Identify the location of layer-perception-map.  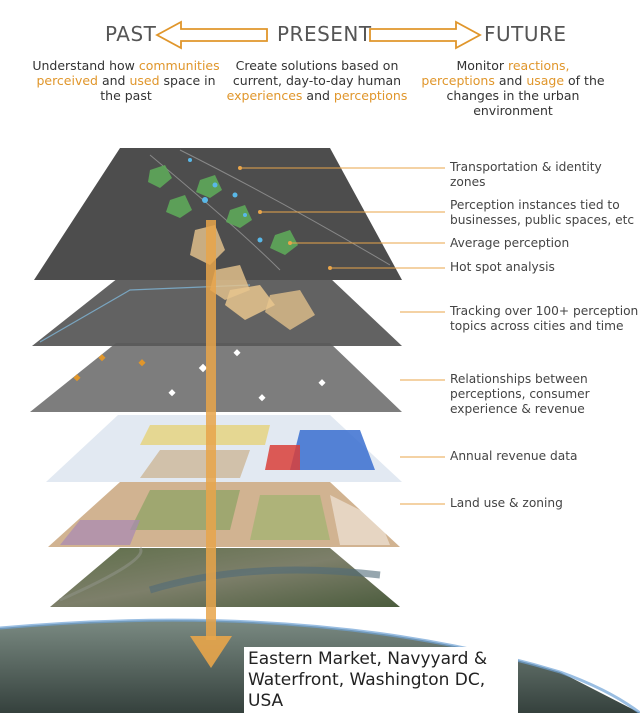
(218, 224).